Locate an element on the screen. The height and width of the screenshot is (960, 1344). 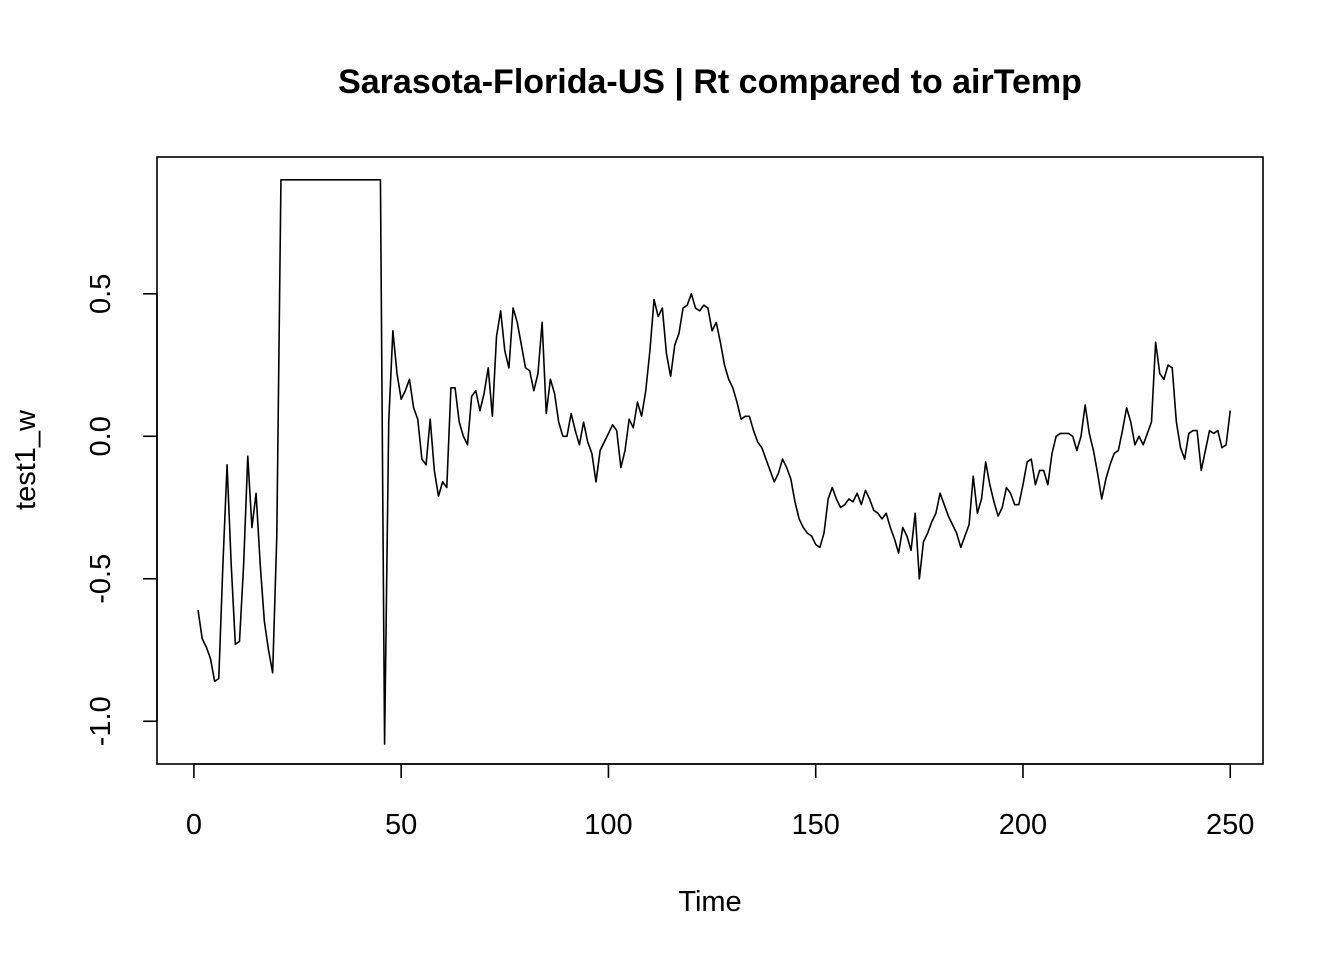
x-axis-label: Time is located at coordinates (709, 902).